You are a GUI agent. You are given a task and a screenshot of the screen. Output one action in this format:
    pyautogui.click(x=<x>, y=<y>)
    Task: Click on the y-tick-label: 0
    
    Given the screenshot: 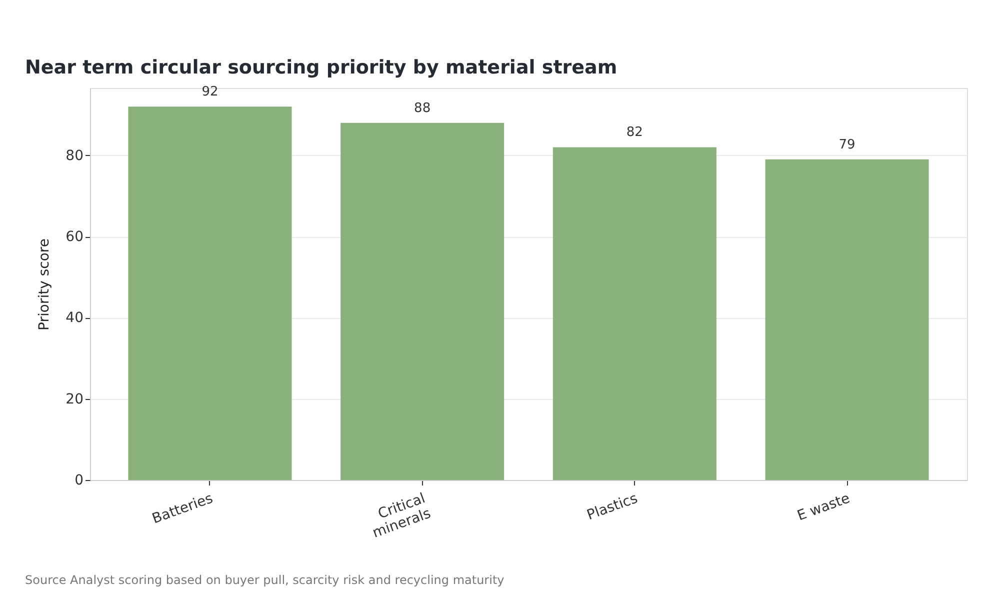 What is the action you would take?
    pyautogui.click(x=79, y=480)
    